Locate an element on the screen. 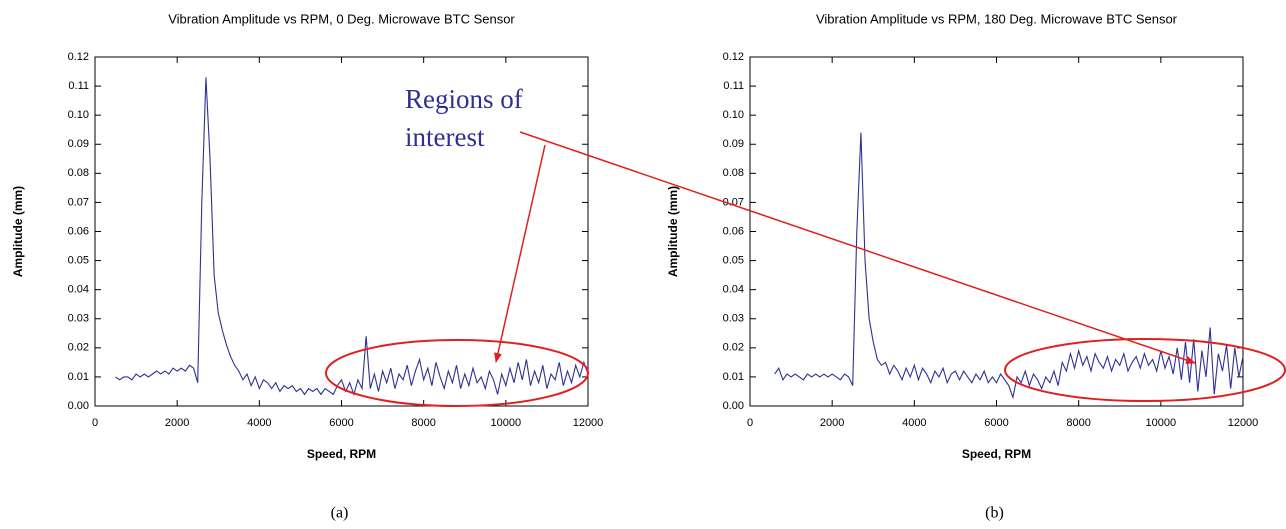 The width and height of the screenshot is (1286, 529). annotation: interest is located at coordinates (445, 137).